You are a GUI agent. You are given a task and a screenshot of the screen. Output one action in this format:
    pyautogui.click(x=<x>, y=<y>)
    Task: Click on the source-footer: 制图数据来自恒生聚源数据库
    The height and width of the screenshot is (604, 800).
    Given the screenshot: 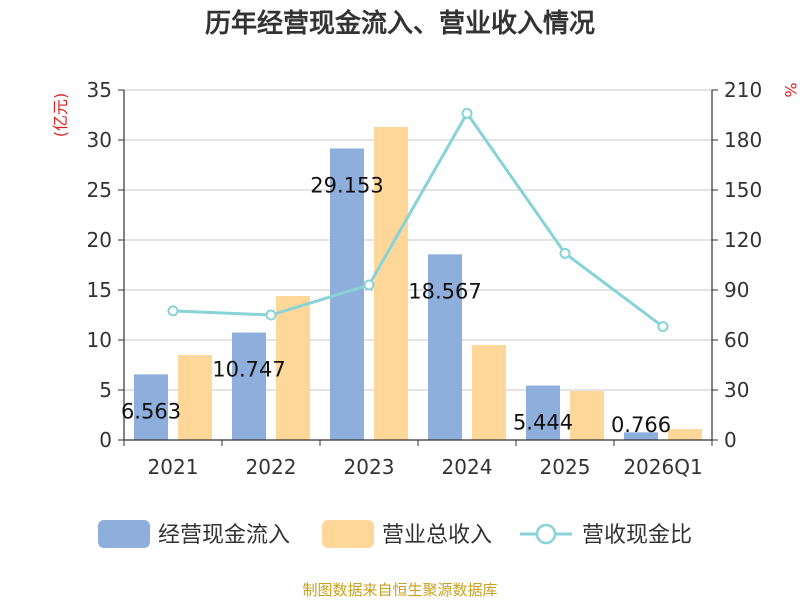 What is the action you would take?
    pyautogui.click(x=399, y=590)
    